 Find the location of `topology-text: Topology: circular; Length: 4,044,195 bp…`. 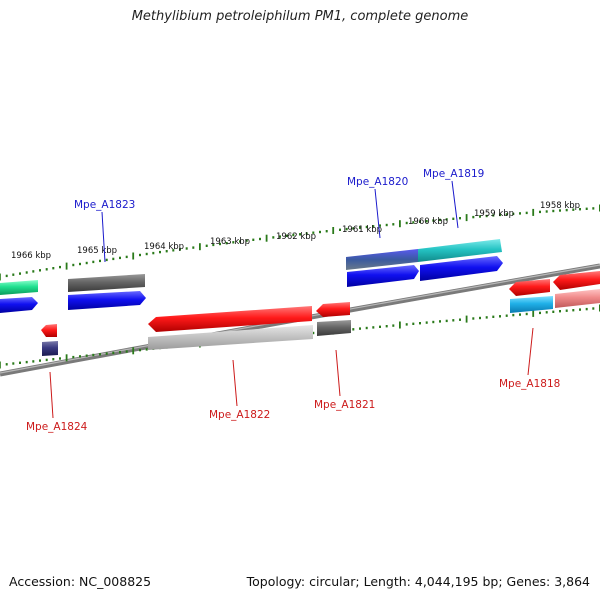

topology-text: Topology: circular; Length: 4,044,195 bp… is located at coordinates (418, 581).